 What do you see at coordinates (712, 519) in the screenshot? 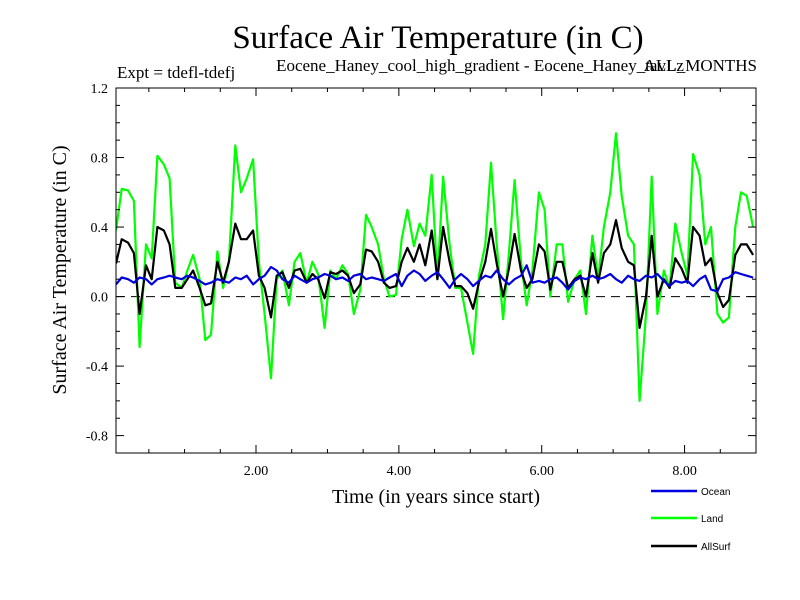
I see `legend-label-land: Land` at bounding box center [712, 519].